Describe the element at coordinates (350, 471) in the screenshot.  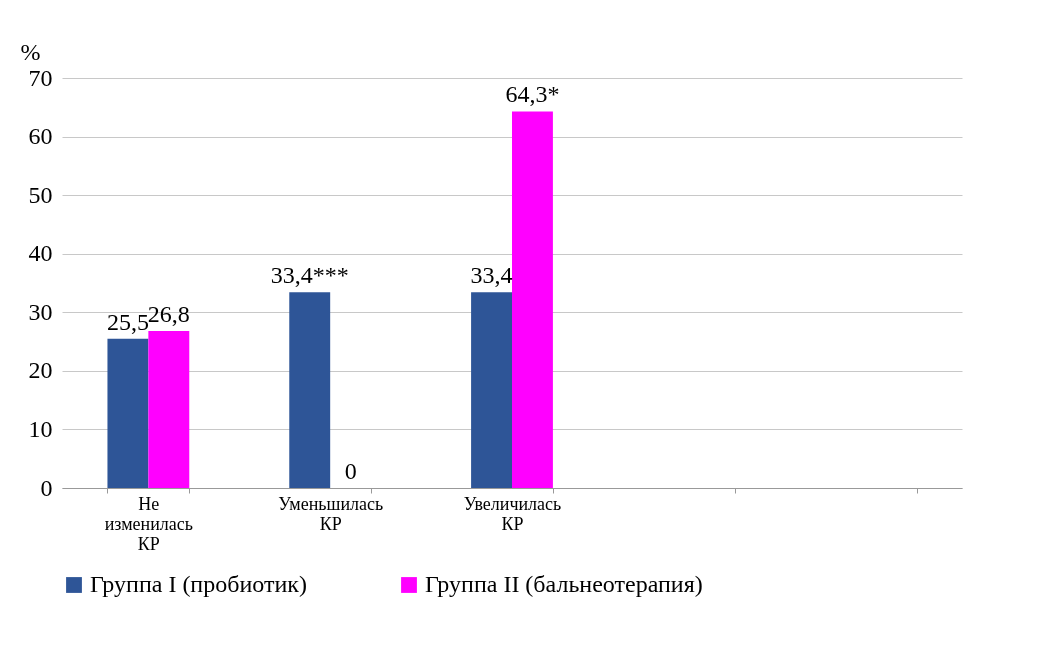
I see `data-label: 0` at that location.